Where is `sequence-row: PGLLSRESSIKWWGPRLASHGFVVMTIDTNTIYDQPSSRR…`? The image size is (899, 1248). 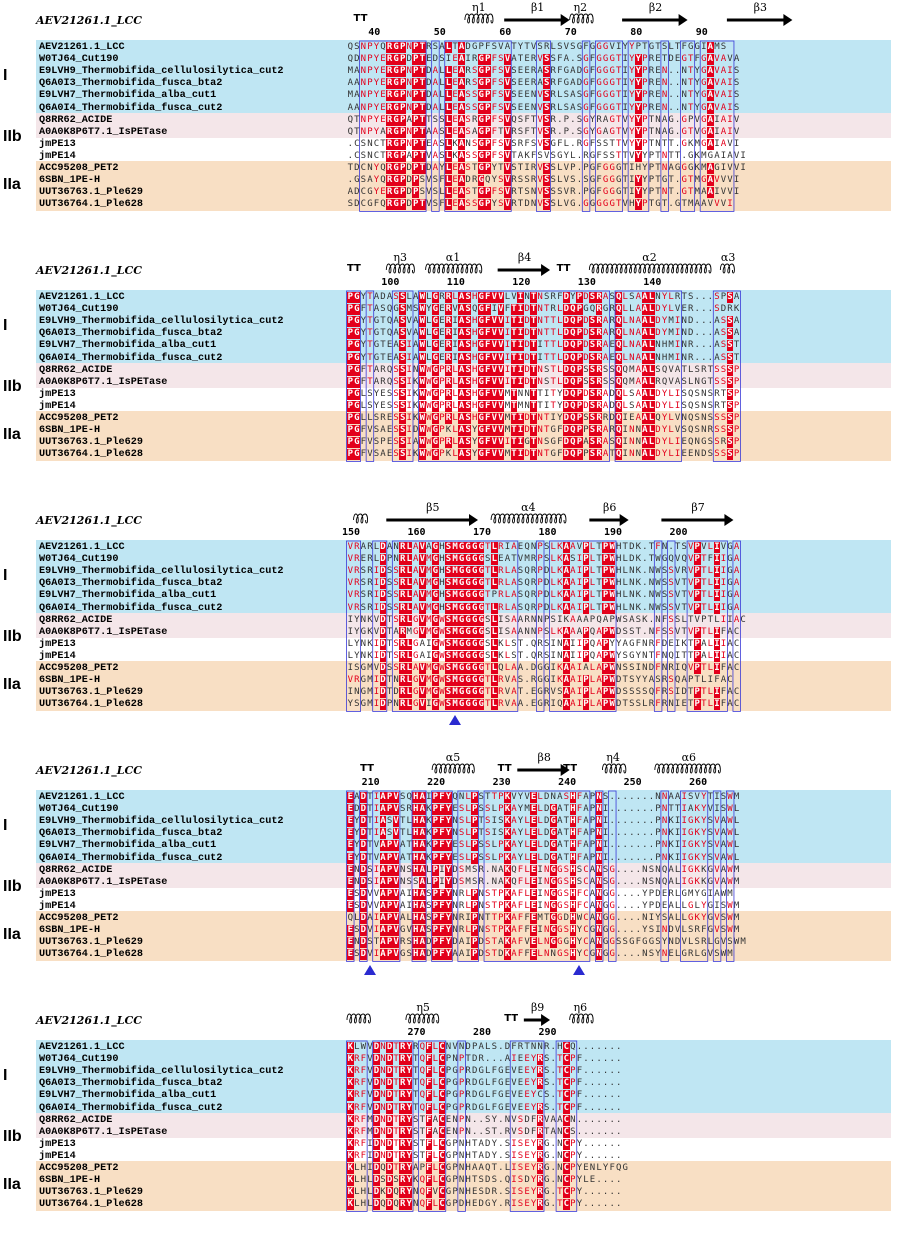
sequence-row: PGLLSRESSIKWWGPRLASHGFVVMTIDTNTIYDQPSSRR… is located at coordinates (543, 418).